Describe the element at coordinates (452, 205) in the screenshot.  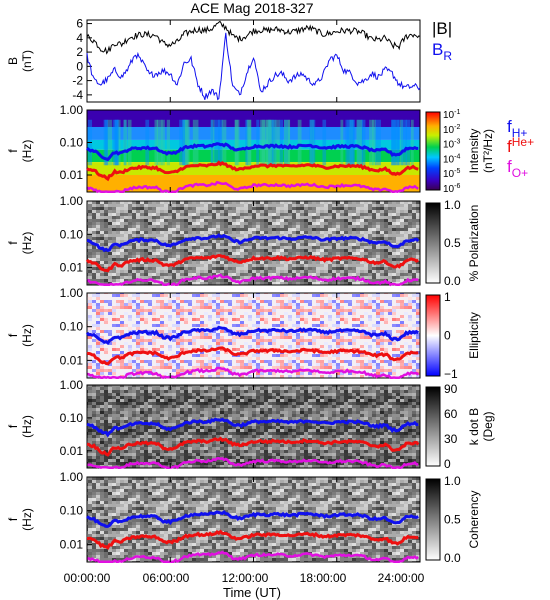
I see `colorbar-tick-label: 1.0` at that location.